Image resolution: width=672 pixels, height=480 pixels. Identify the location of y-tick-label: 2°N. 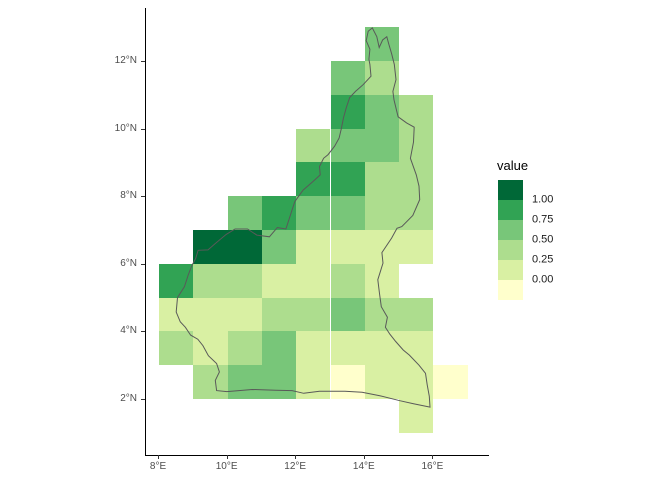
(128, 398).